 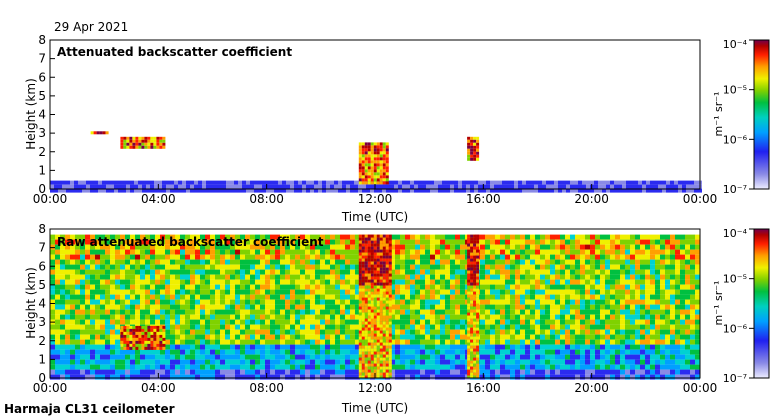 I want to click on y-tick-label: 0, so click(x=42, y=189).